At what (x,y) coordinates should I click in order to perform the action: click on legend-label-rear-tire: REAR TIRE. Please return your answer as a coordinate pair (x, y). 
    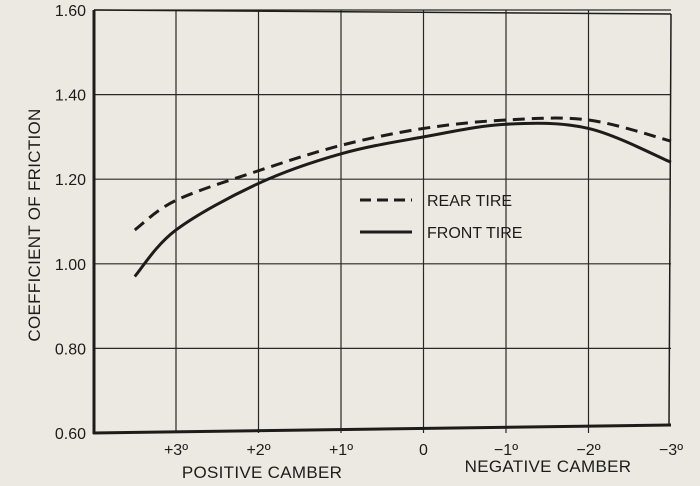
    Looking at the image, I should click on (469, 201).